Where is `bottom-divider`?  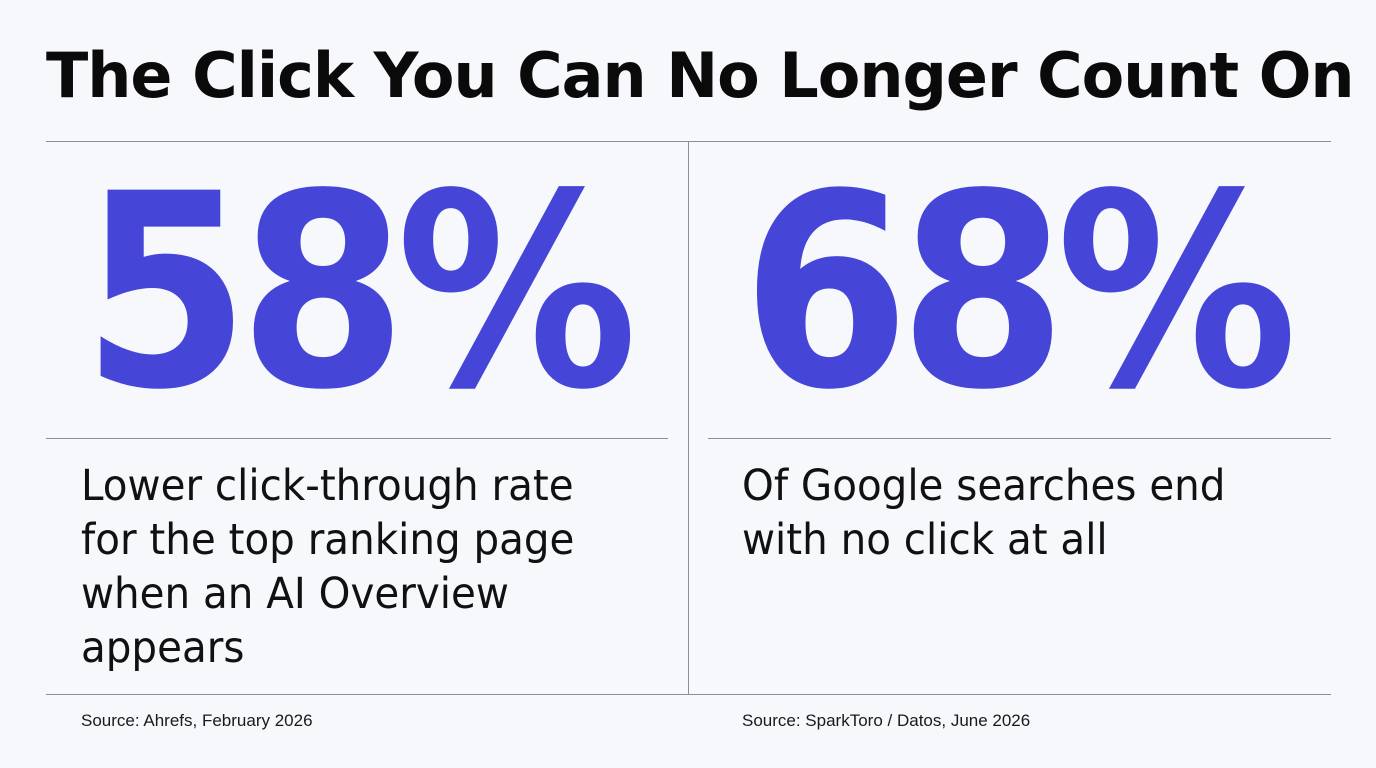
bottom-divider is located at coordinates (688, 694).